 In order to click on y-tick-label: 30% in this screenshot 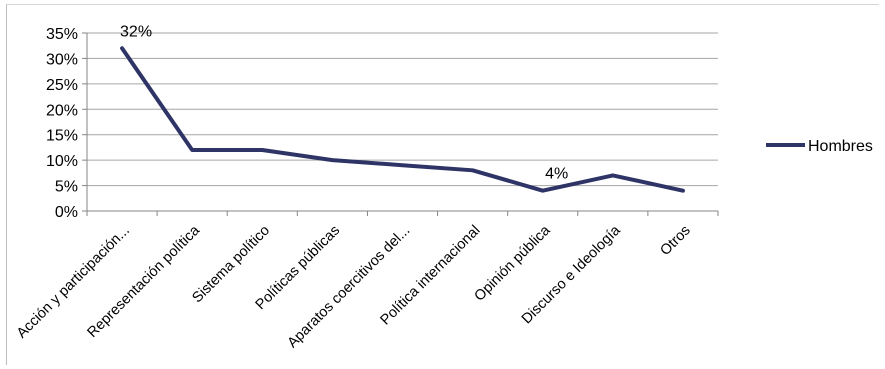, I will do `click(62, 59)`.